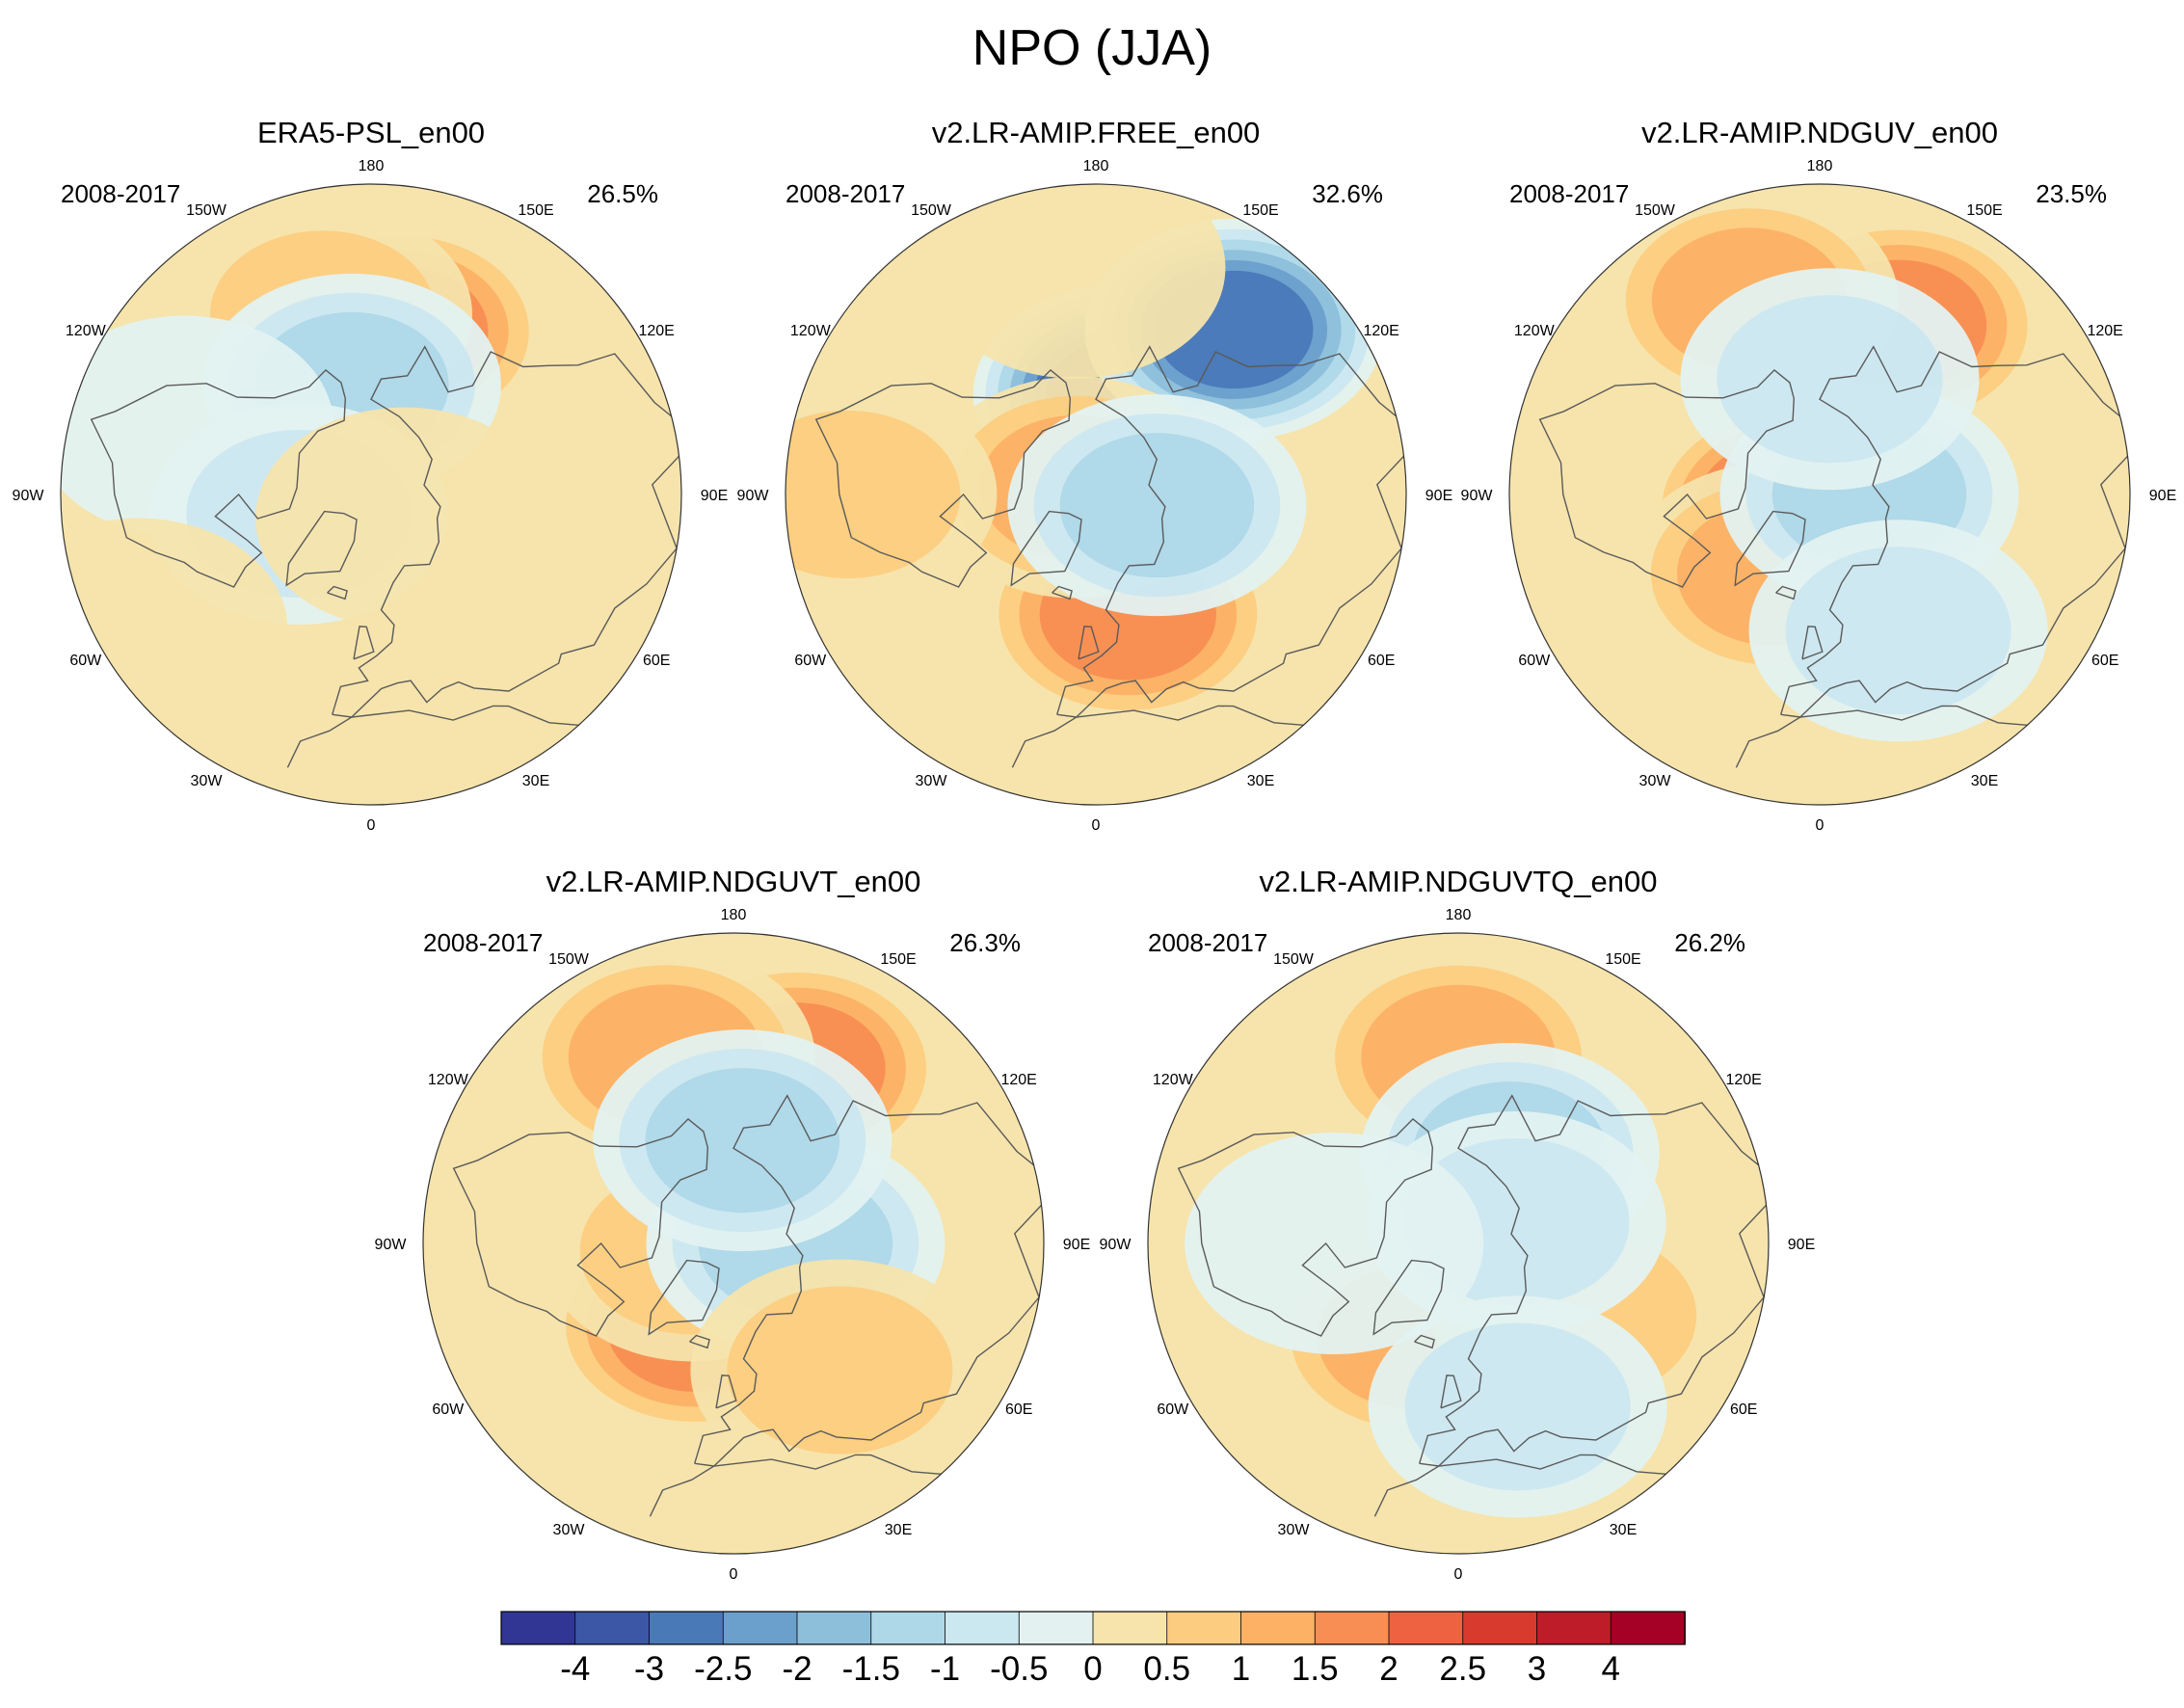  I want to click on colorbar-frame, so click(1093, 1628).